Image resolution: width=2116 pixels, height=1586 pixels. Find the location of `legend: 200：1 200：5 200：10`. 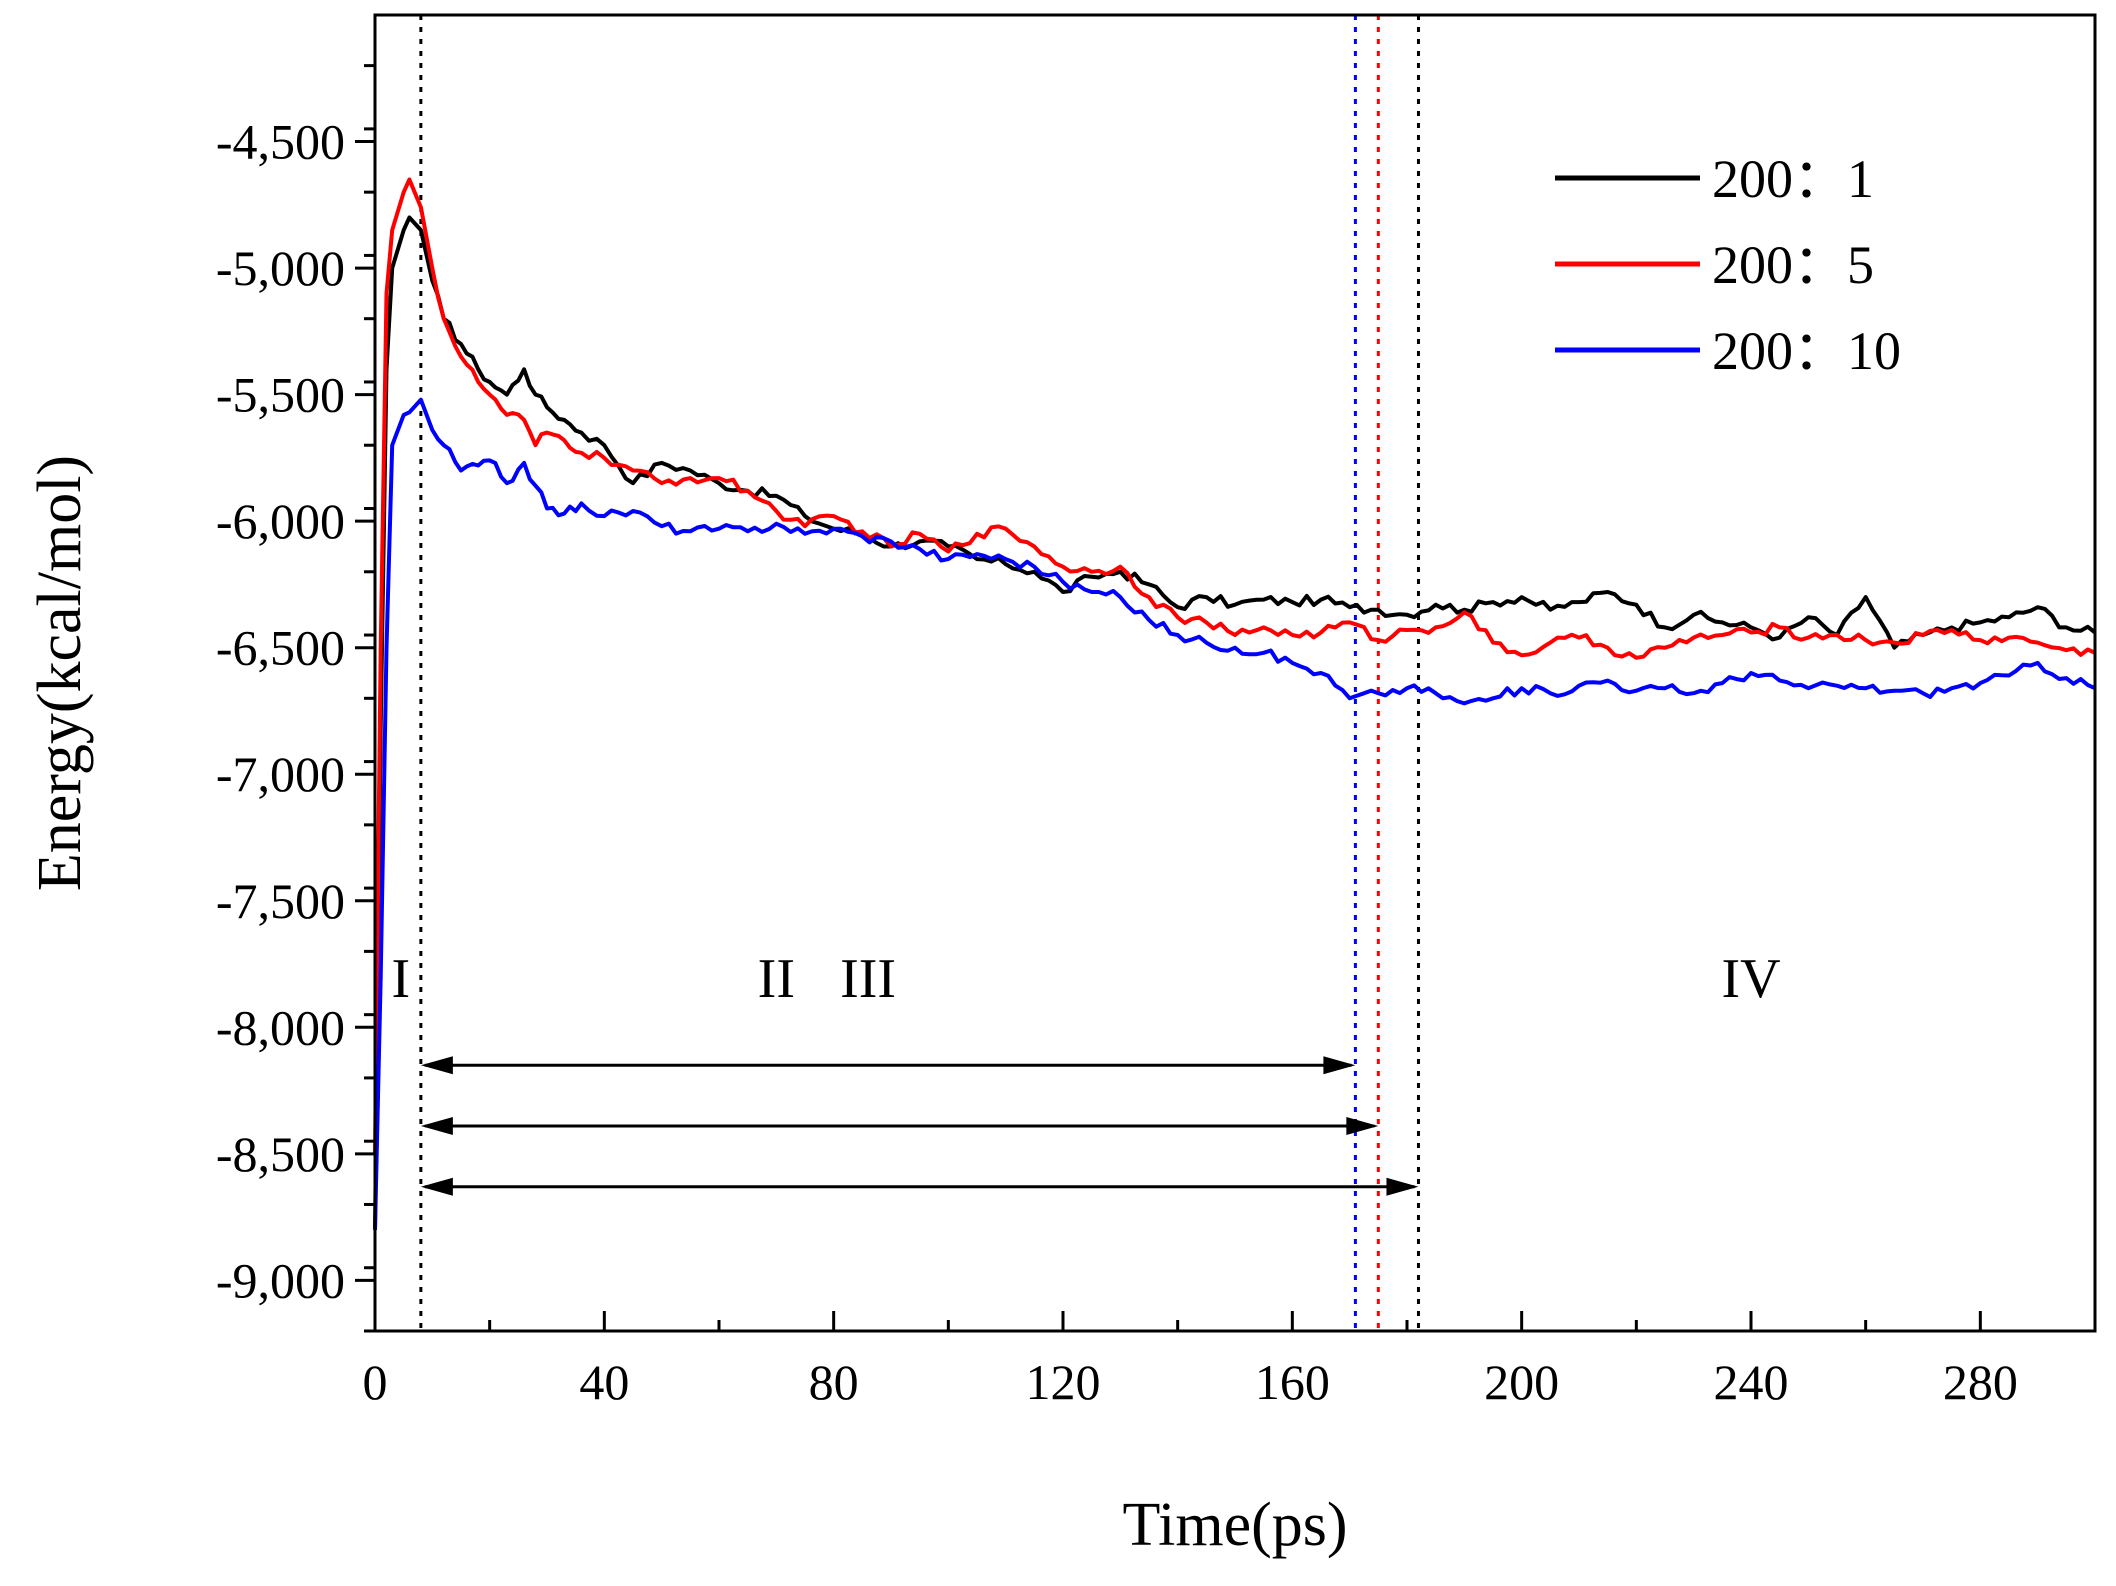

legend: 200：1 200：5 200：10 is located at coordinates (1728, 265).